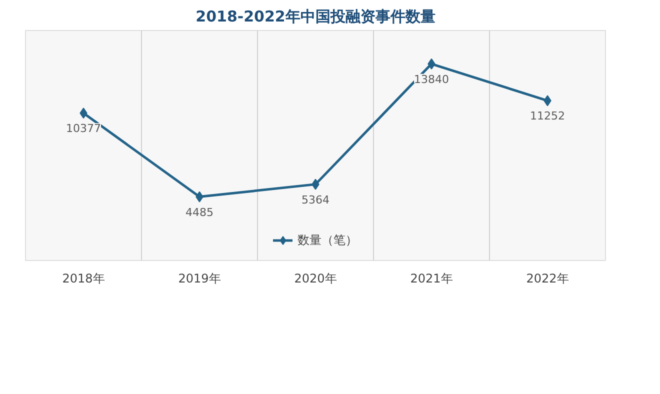  Describe the element at coordinates (84, 129) in the screenshot. I see `data-label: 10377` at that location.